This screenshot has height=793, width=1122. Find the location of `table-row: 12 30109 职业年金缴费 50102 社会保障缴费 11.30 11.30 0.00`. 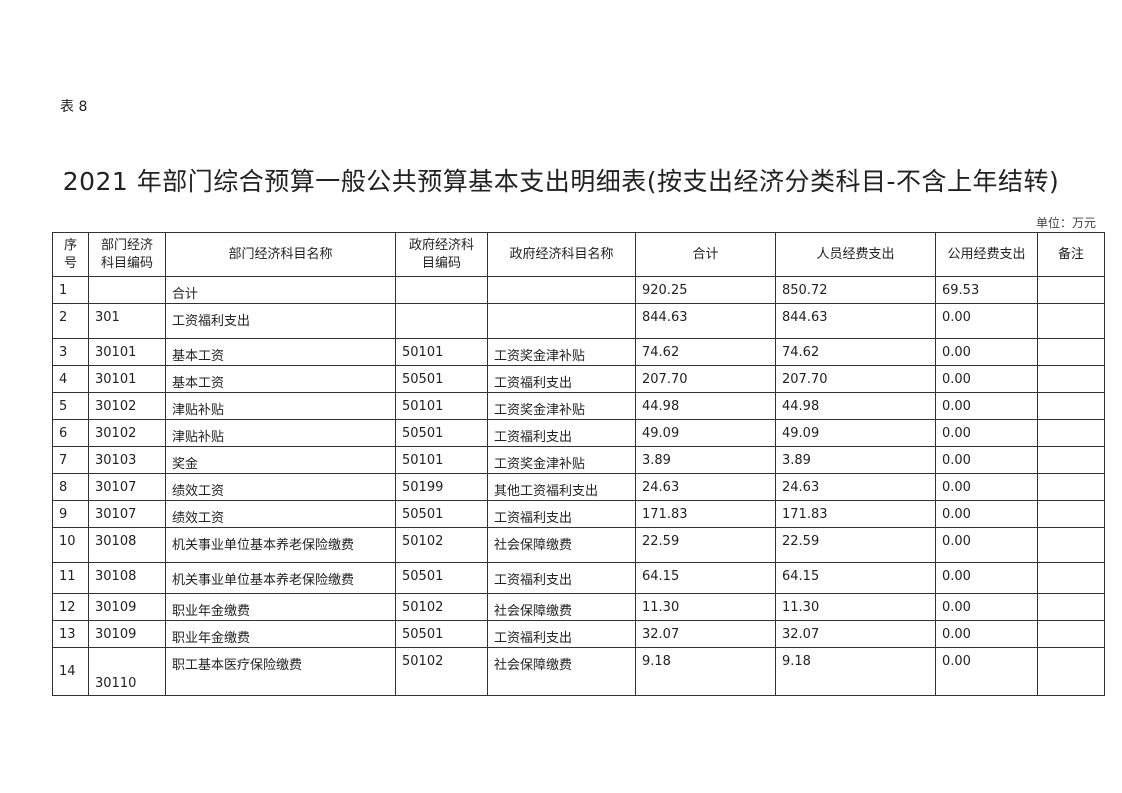

table-row: 12 30109 职业年金缴费 50102 社会保障缴费 11.30 11.30 0.00 is located at coordinates (578, 607).